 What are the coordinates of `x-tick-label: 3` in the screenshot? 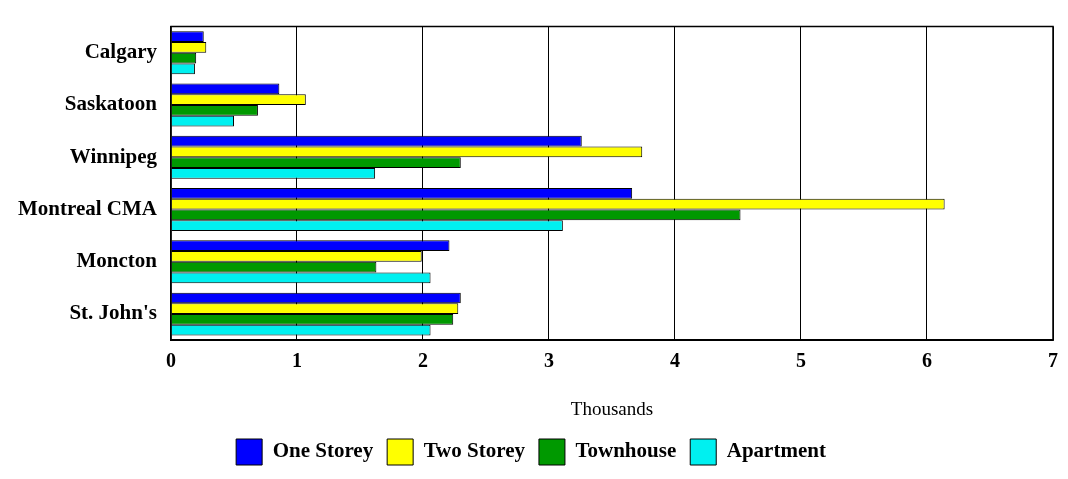 It's located at (549, 360).